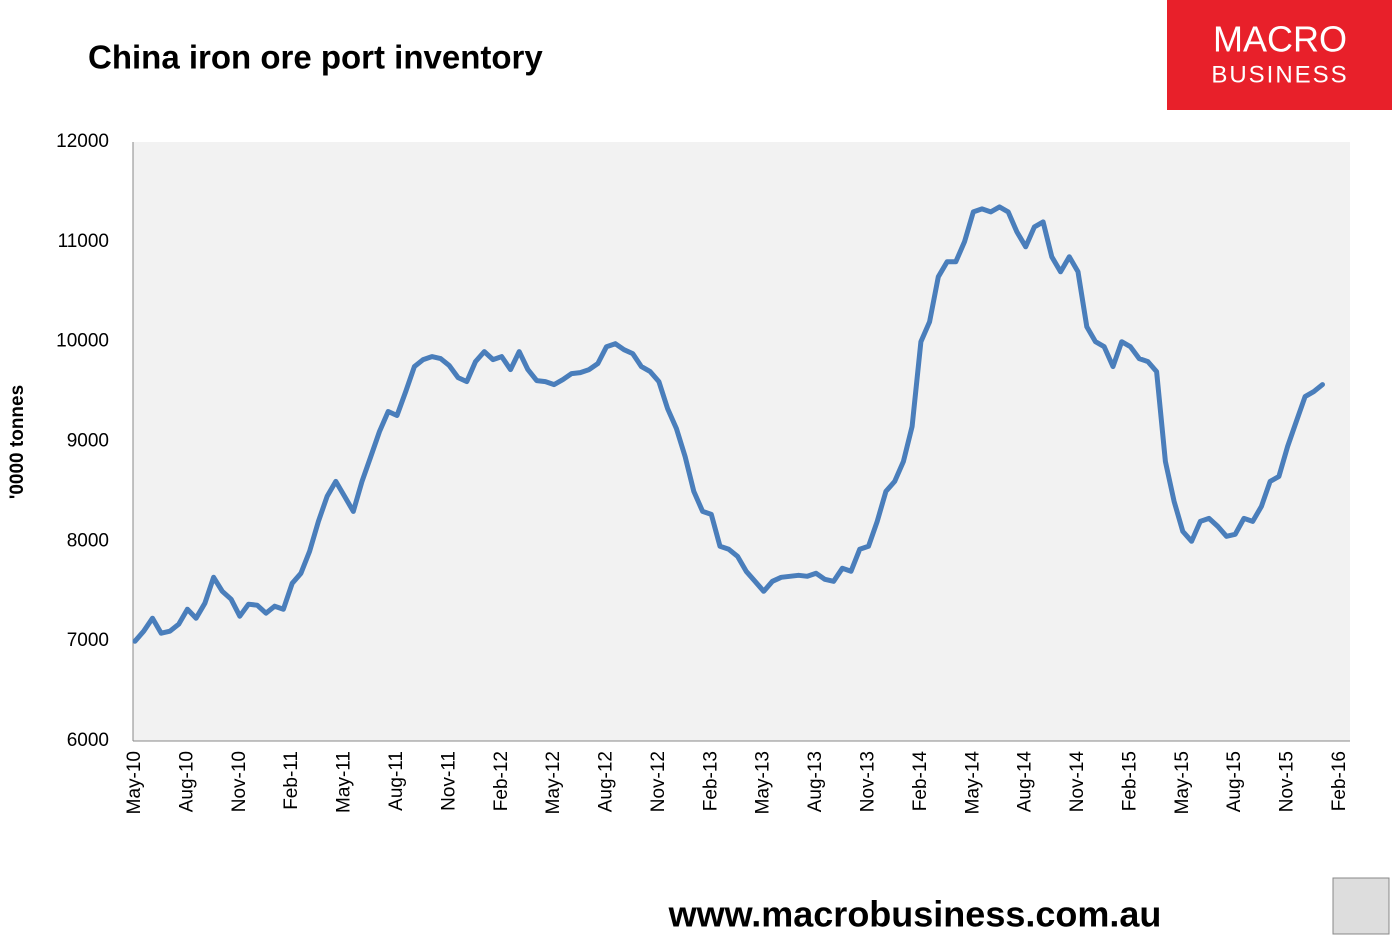 The height and width of the screenshot is (936, 1392). I want to click on y-axis-label: '0000 tonnes, so click(17, 442).